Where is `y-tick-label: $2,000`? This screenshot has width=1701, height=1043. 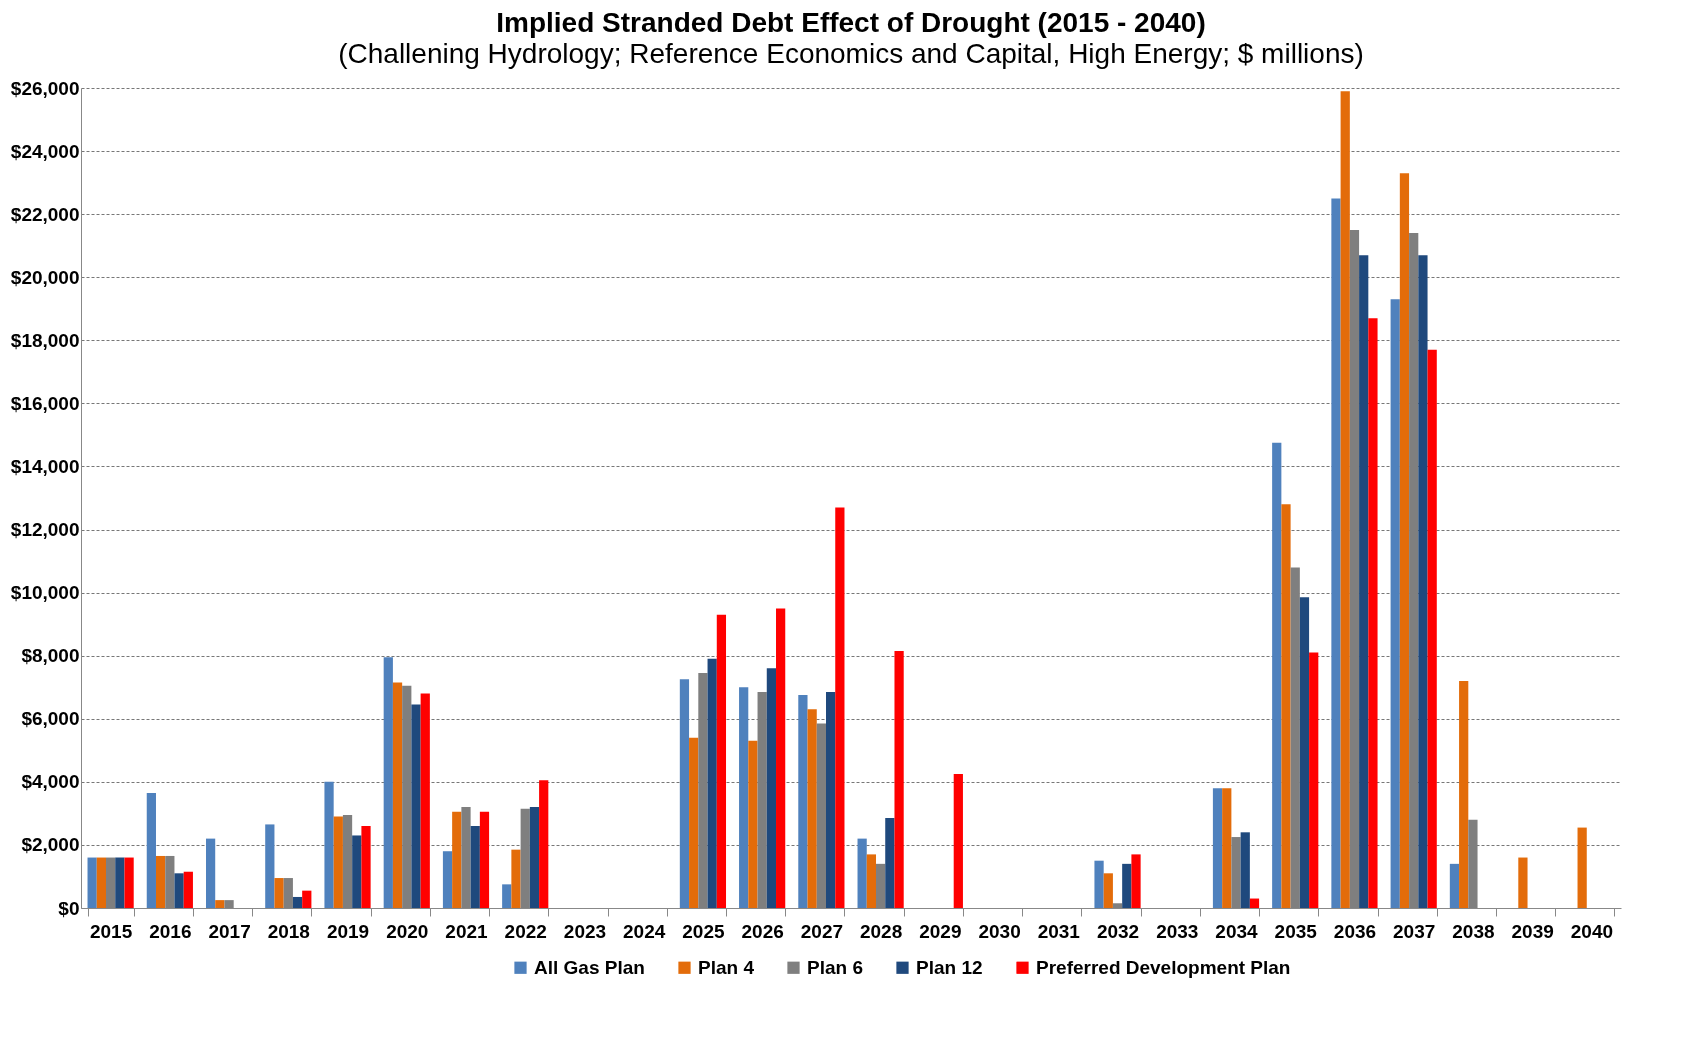
y-tick-label: $2,000 is located at coordinates (50, 845).